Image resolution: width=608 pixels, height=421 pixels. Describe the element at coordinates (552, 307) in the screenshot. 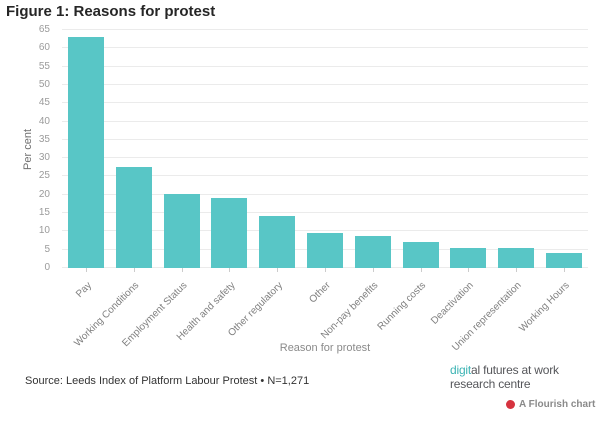

I see `x-label-slot: Working Hours` at that location.